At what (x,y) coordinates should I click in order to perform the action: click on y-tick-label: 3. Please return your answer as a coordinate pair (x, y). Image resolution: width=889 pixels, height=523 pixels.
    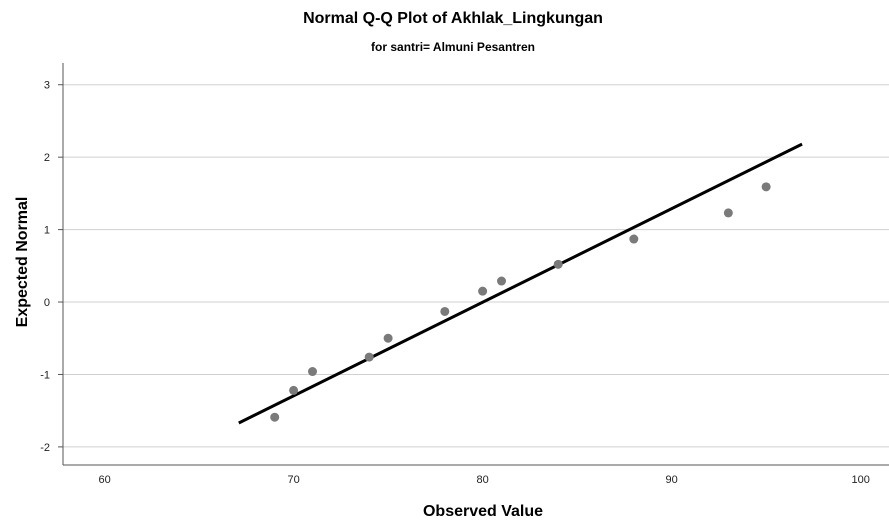
    Looking at the image, I should click on (47, 86).